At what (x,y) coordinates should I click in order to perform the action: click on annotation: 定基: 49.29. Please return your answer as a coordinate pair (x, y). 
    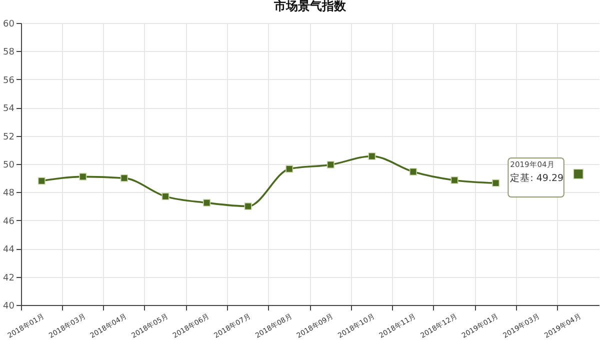
    Looking at the image, I should click on (537, 178).